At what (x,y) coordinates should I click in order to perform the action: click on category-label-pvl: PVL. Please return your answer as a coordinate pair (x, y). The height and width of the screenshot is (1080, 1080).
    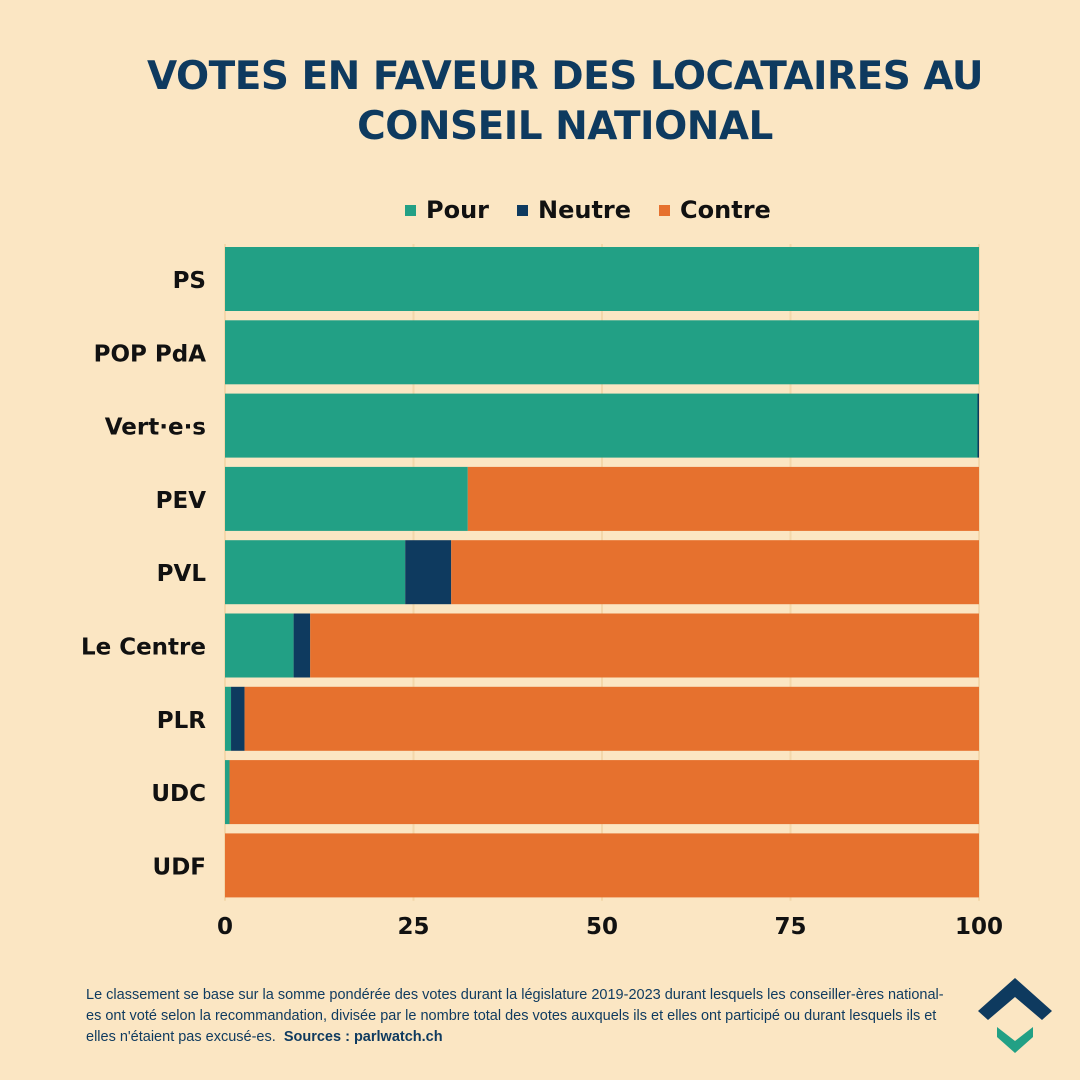
    Looking at the image, I should click on (182, 574).